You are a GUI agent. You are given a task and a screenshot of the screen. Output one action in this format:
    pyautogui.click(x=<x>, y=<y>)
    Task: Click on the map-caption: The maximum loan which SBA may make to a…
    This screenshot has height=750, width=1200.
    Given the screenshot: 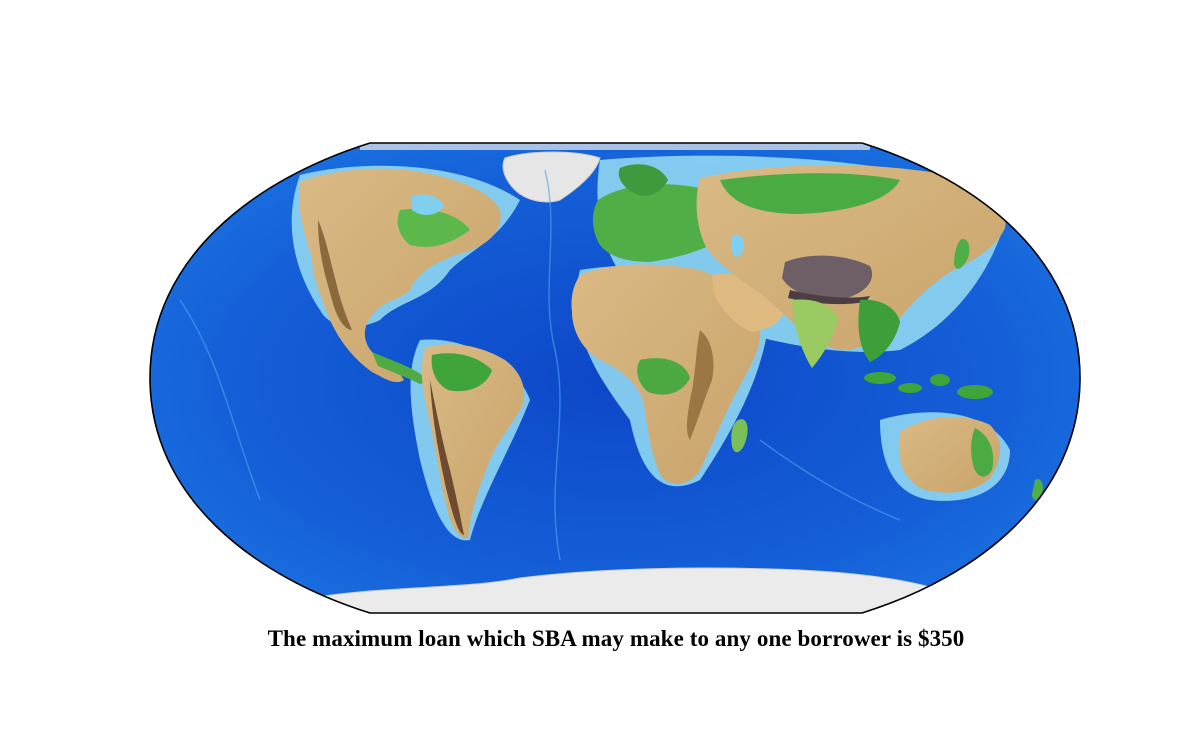 What is the action you would take?
    pyautogui.click(x=600, y=639)
    